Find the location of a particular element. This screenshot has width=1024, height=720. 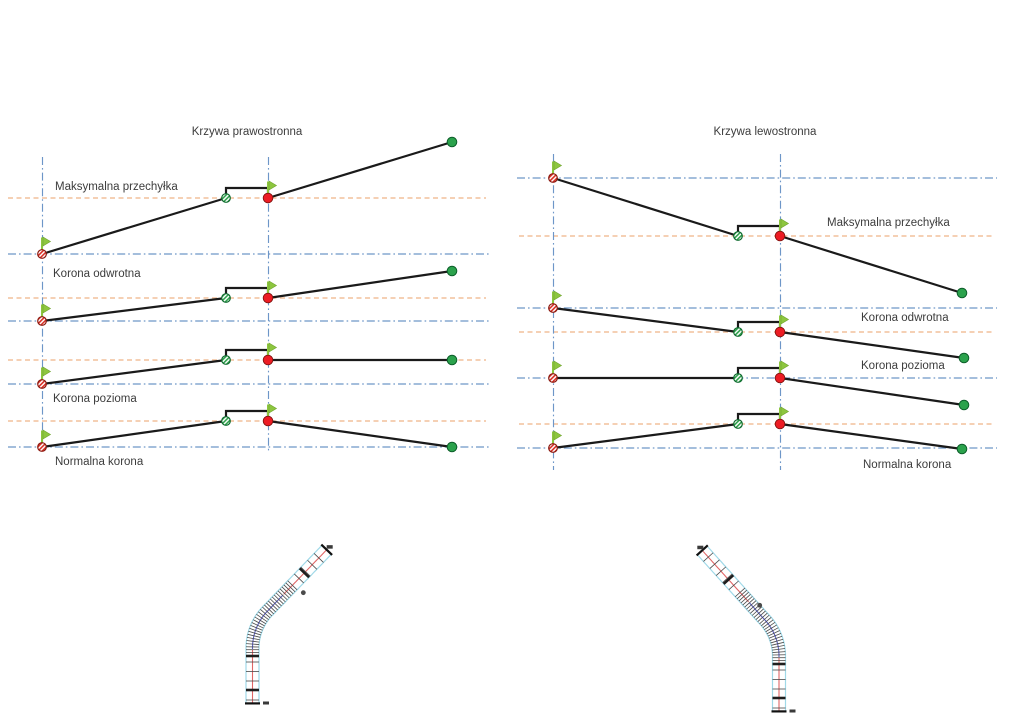

label-max-superelevation-right: Maksymalna przechyłka is located at coordinates (888, 223).